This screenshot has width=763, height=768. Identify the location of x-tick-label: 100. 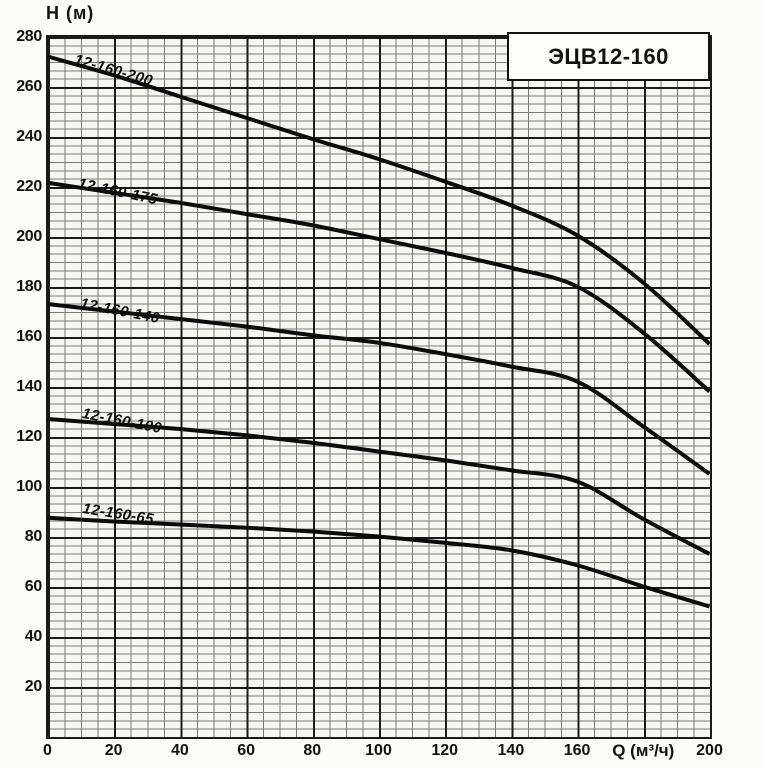
(378, 750).